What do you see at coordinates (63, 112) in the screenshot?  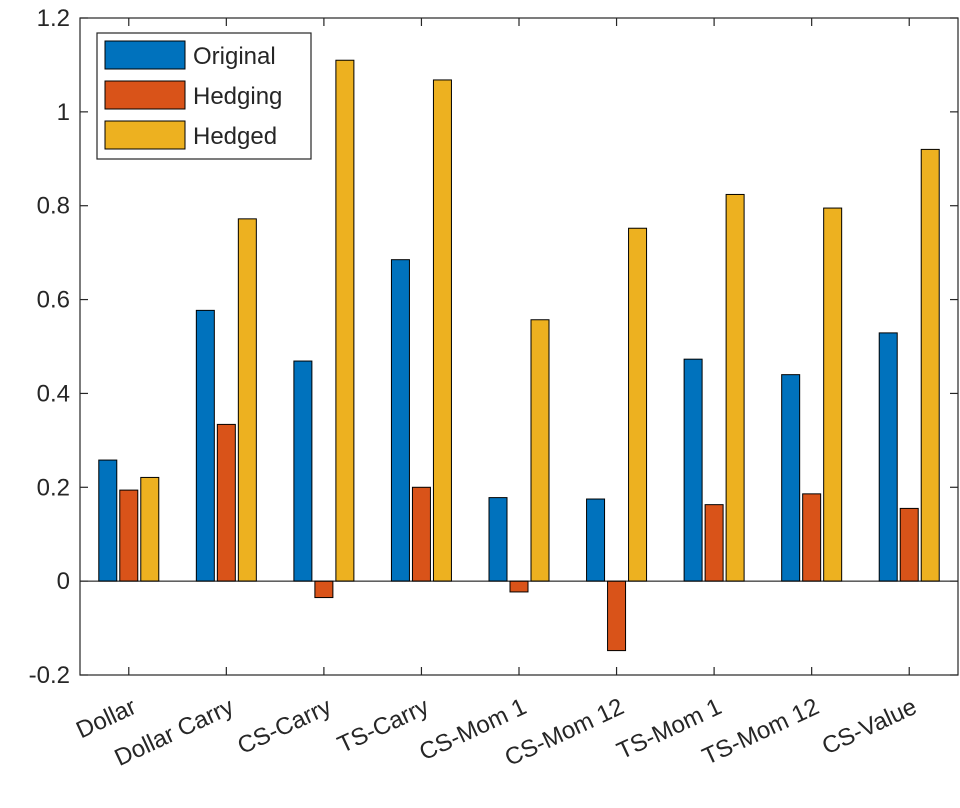 I see `y-tick-label: 1` at bounding box center [63, 112].